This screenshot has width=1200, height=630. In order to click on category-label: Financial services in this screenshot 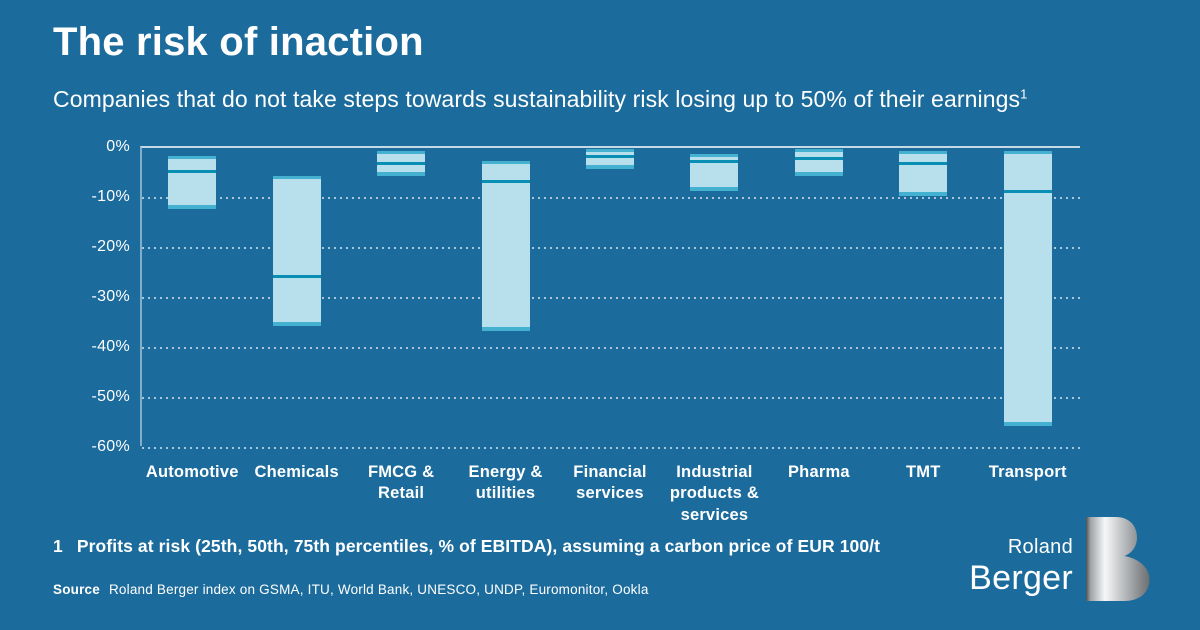, I will do `click(610, 483)`.